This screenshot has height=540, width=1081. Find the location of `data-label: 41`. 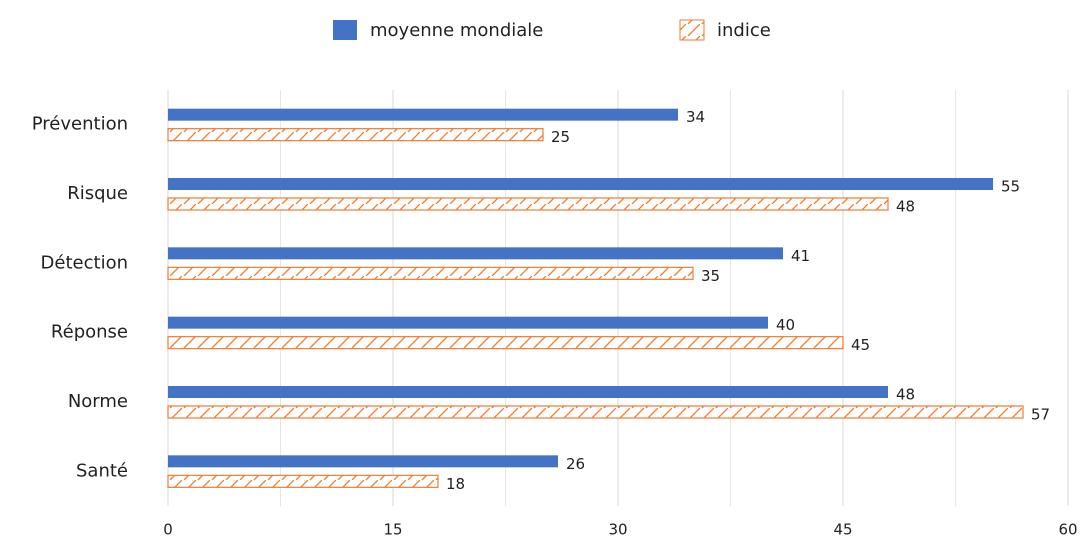

data-label: 41 is located at coordinates (800, 256).